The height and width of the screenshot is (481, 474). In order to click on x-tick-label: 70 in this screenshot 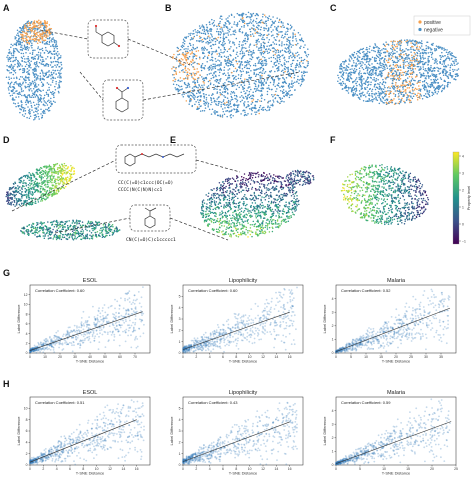, I will do `click(135, 357)`.